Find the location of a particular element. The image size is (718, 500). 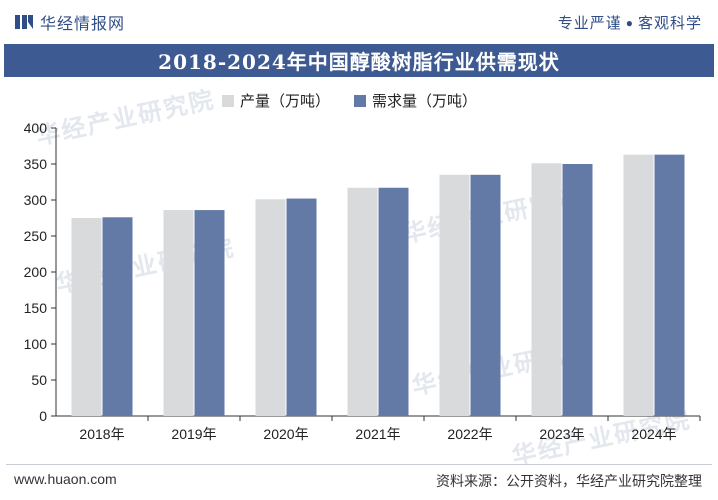

x-tick-label: 2023年 is located at coordinates (561, 434).